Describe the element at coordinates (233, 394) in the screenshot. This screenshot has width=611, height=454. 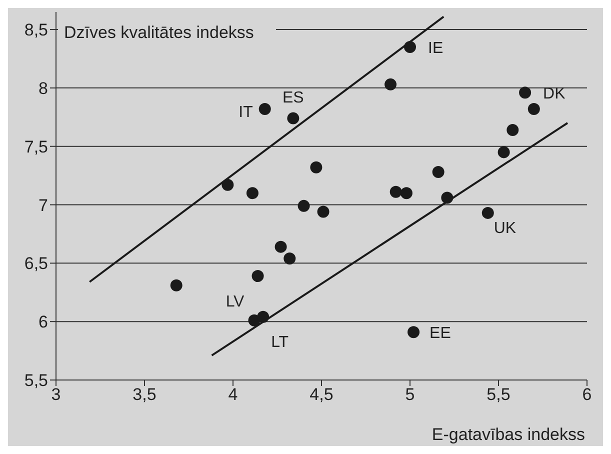
I see `x-tick-label: 4` at that location.